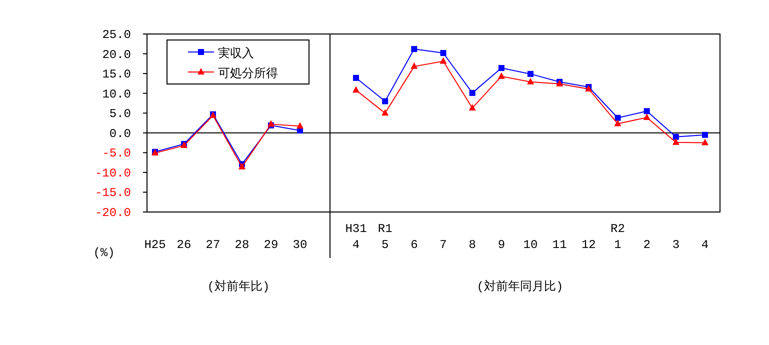 The image size is (769, 345). What do you see at coordinates (184, 245) in the screenshot?
I see `x-tick-label: 26` at bounding box center [184, 245].